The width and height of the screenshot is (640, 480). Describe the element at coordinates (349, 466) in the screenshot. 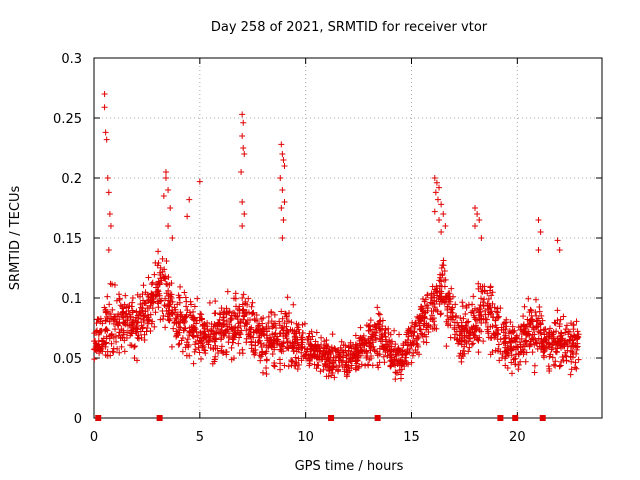

I see `x-axis-label: GPS time / hours` at that location.